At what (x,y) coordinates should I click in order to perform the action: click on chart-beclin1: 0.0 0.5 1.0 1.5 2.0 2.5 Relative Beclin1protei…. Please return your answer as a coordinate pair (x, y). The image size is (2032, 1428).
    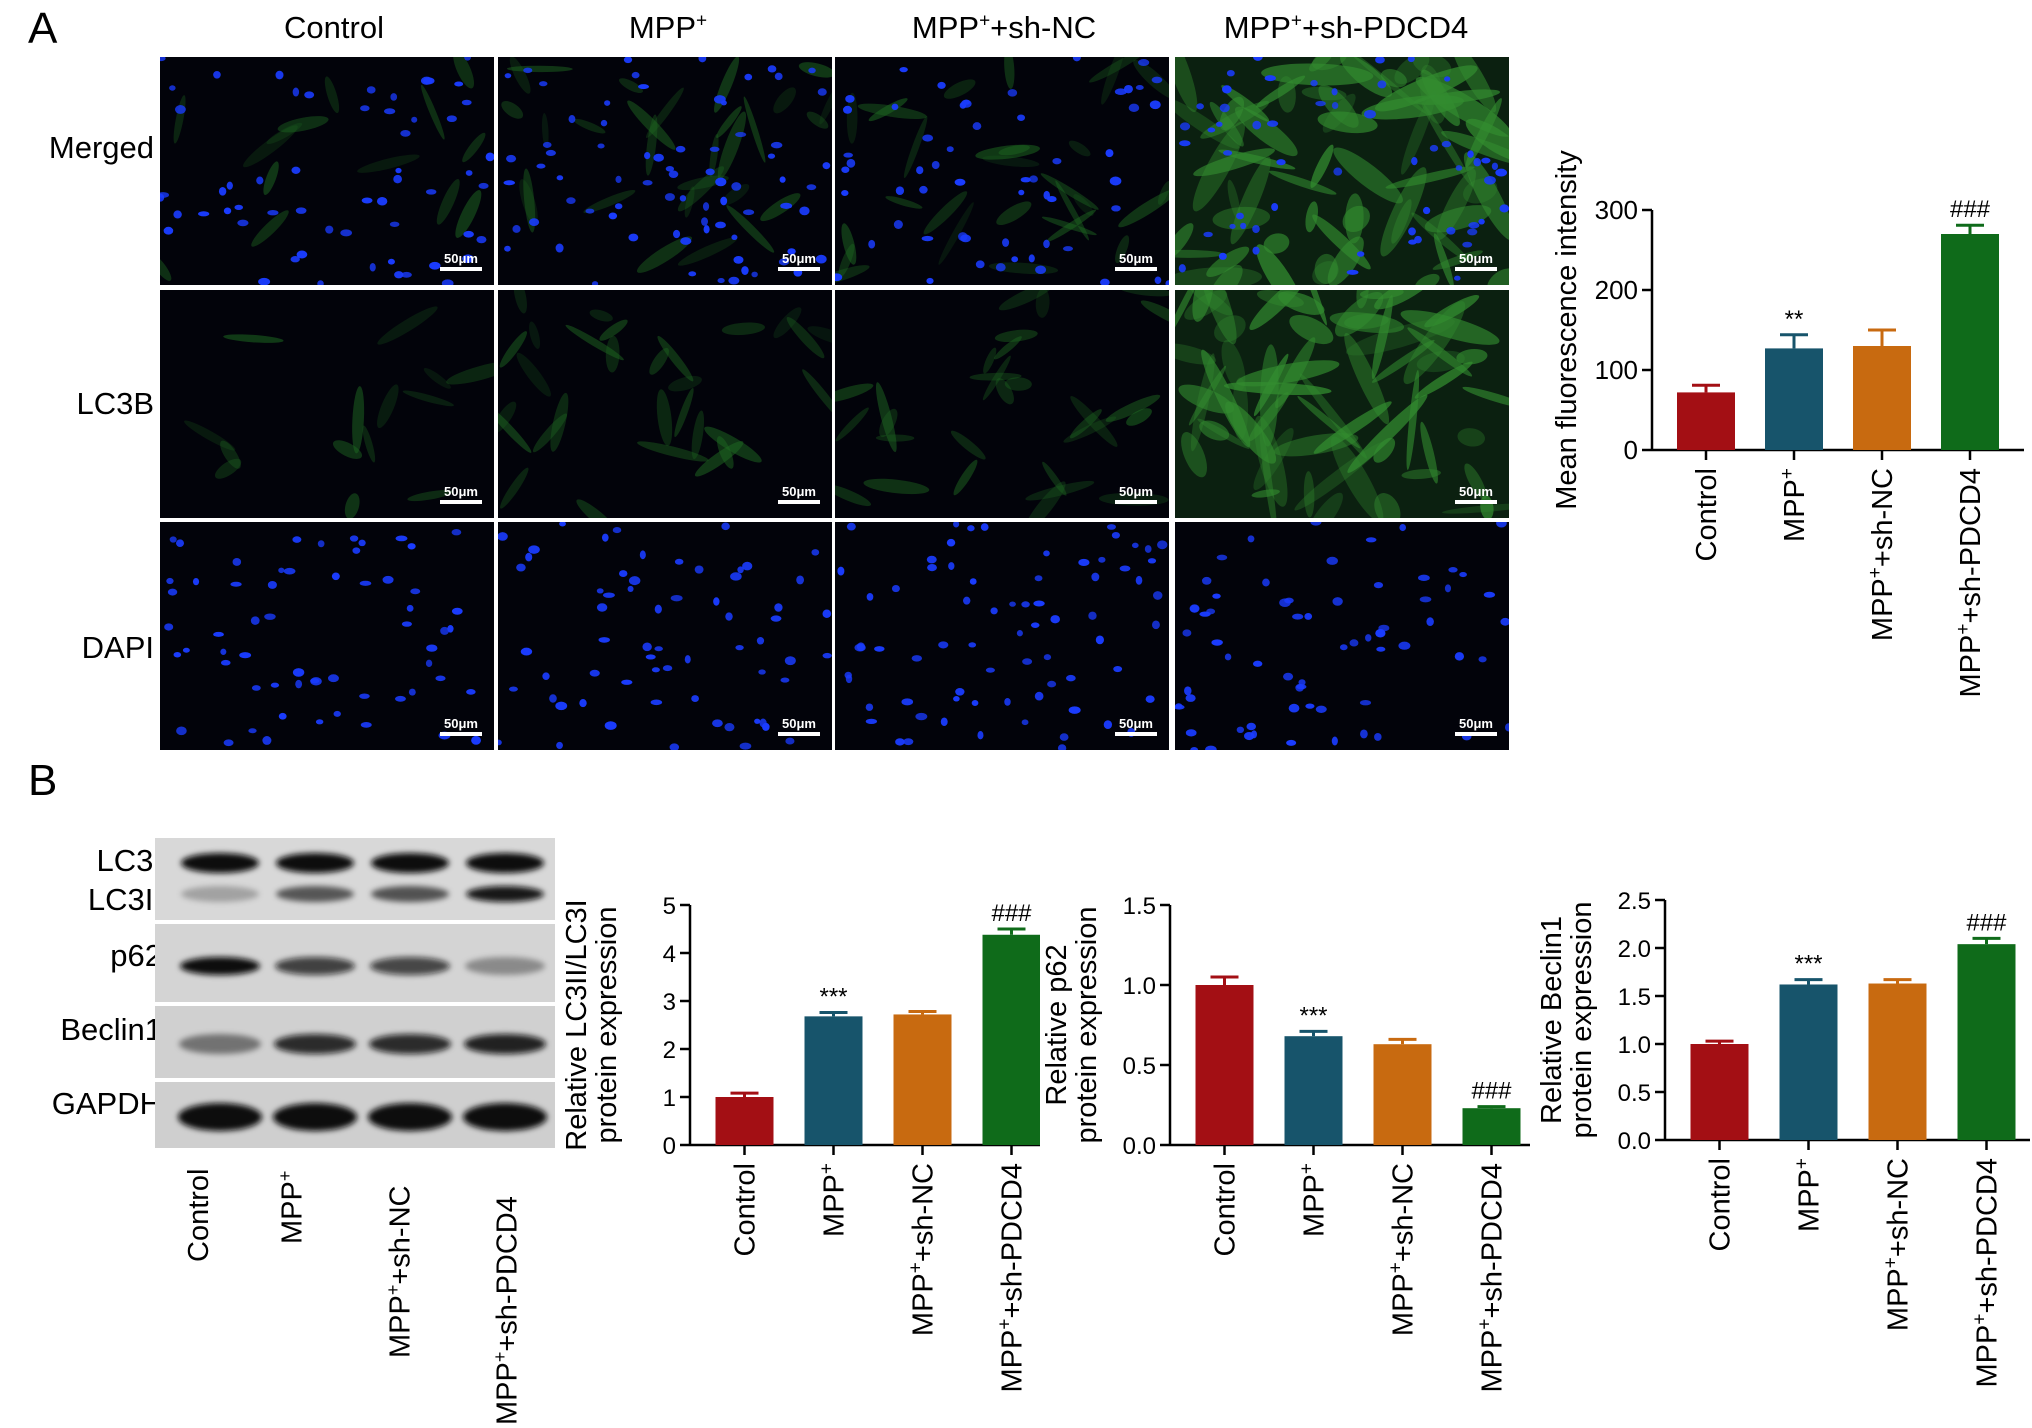
    Looking at the image, I should click on (1783, 1137).